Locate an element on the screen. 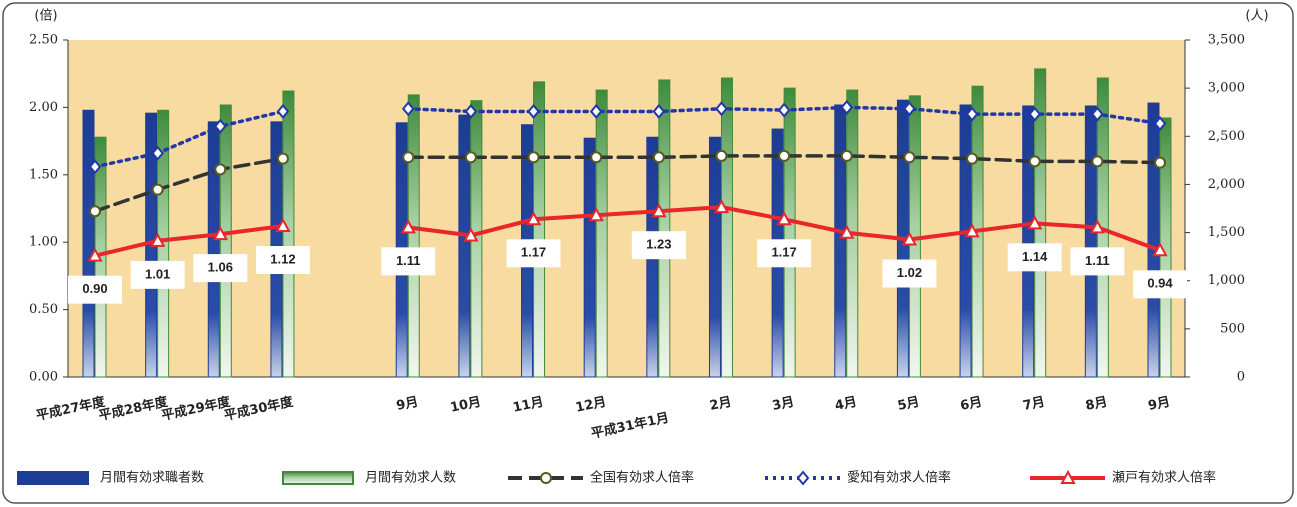 This screenshot has height=507, width=1297. x-tick-label: 4月 is located at coordinates (846, 404).